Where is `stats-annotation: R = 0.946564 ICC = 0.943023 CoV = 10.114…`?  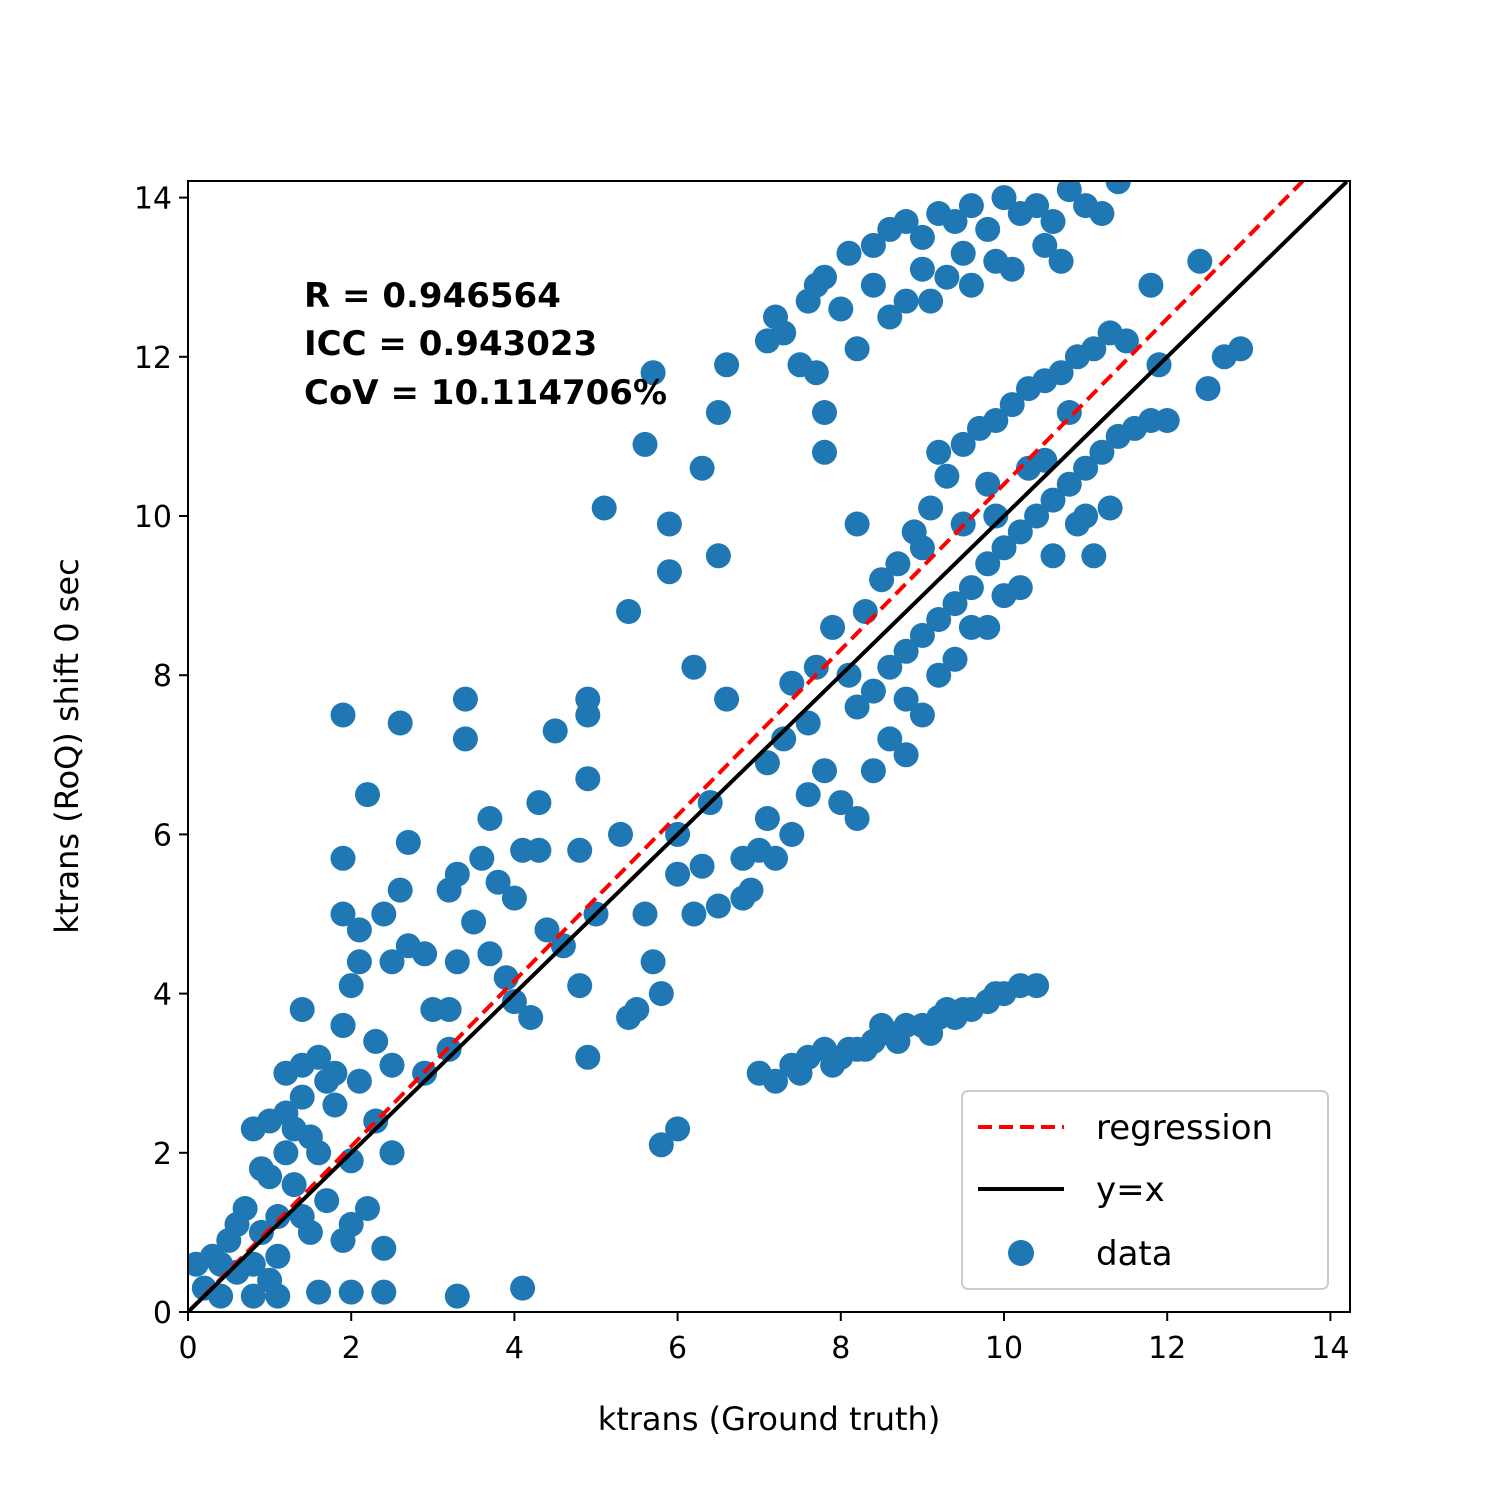
stats-annotation: R = 0.946564 ICC = 0.943023 CoV = 10.114… is located at coordinates (485, 344).